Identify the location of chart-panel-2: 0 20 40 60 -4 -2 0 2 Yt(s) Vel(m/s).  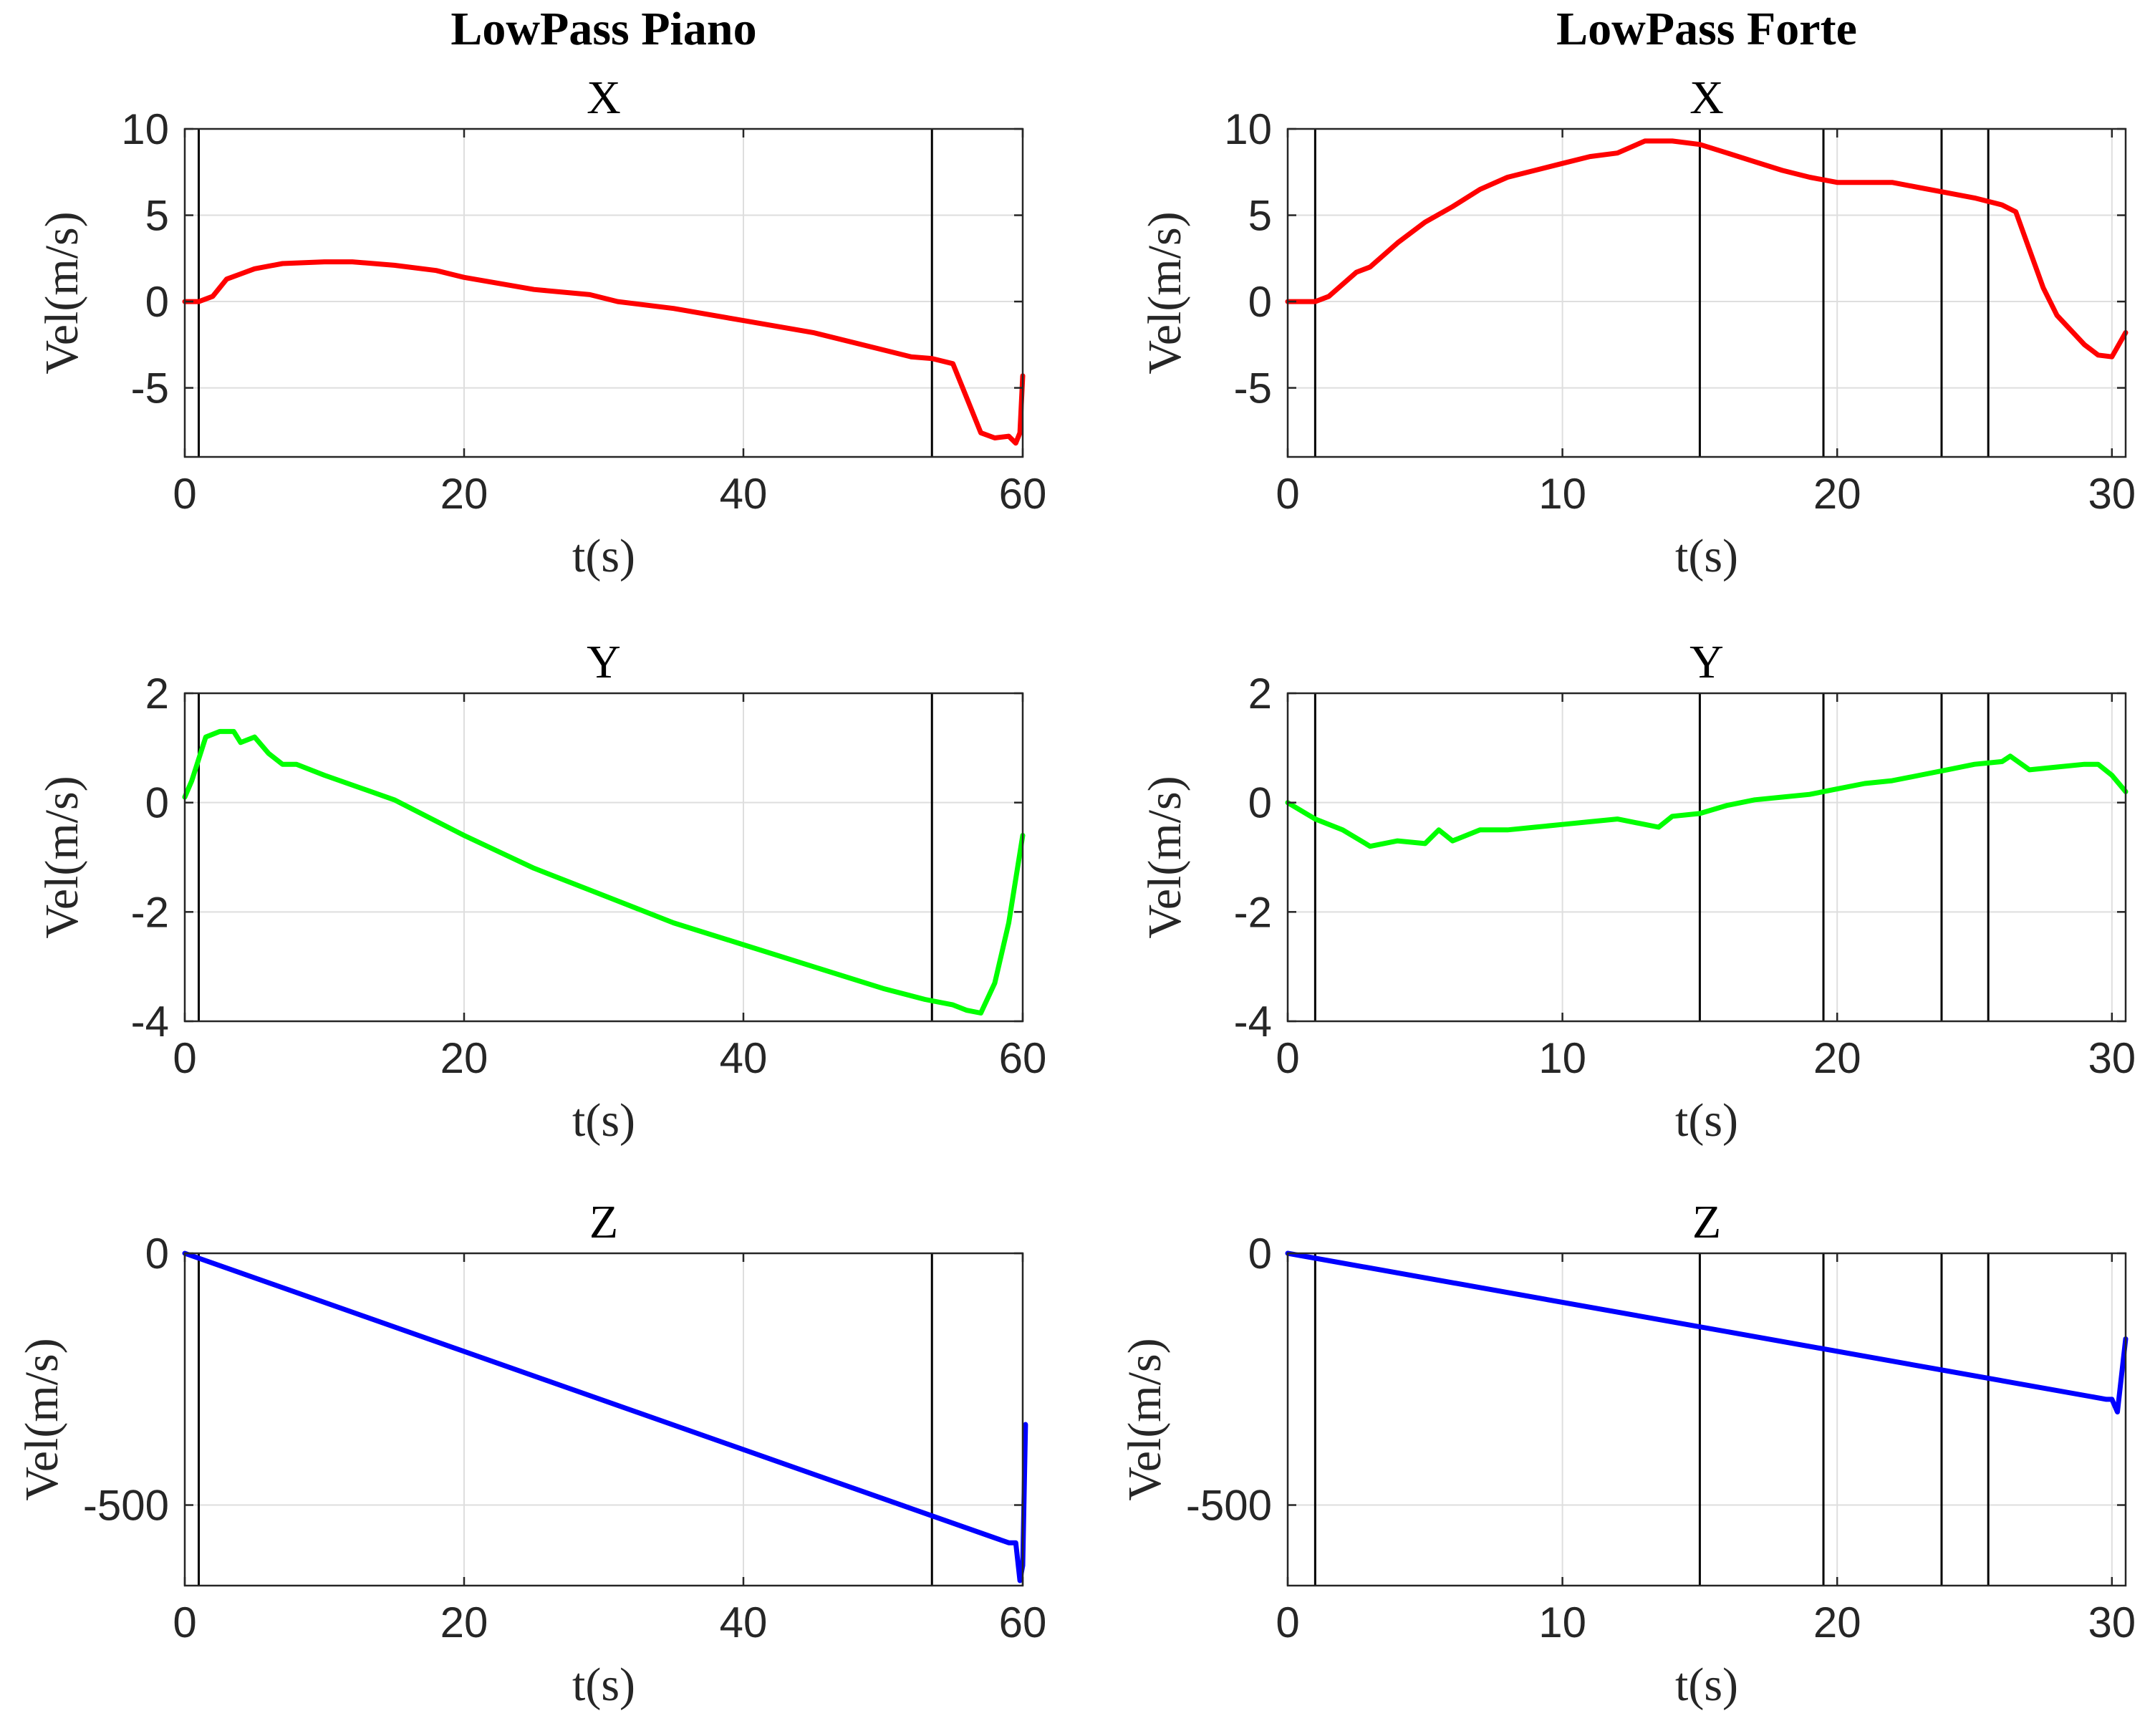
(541, 892).